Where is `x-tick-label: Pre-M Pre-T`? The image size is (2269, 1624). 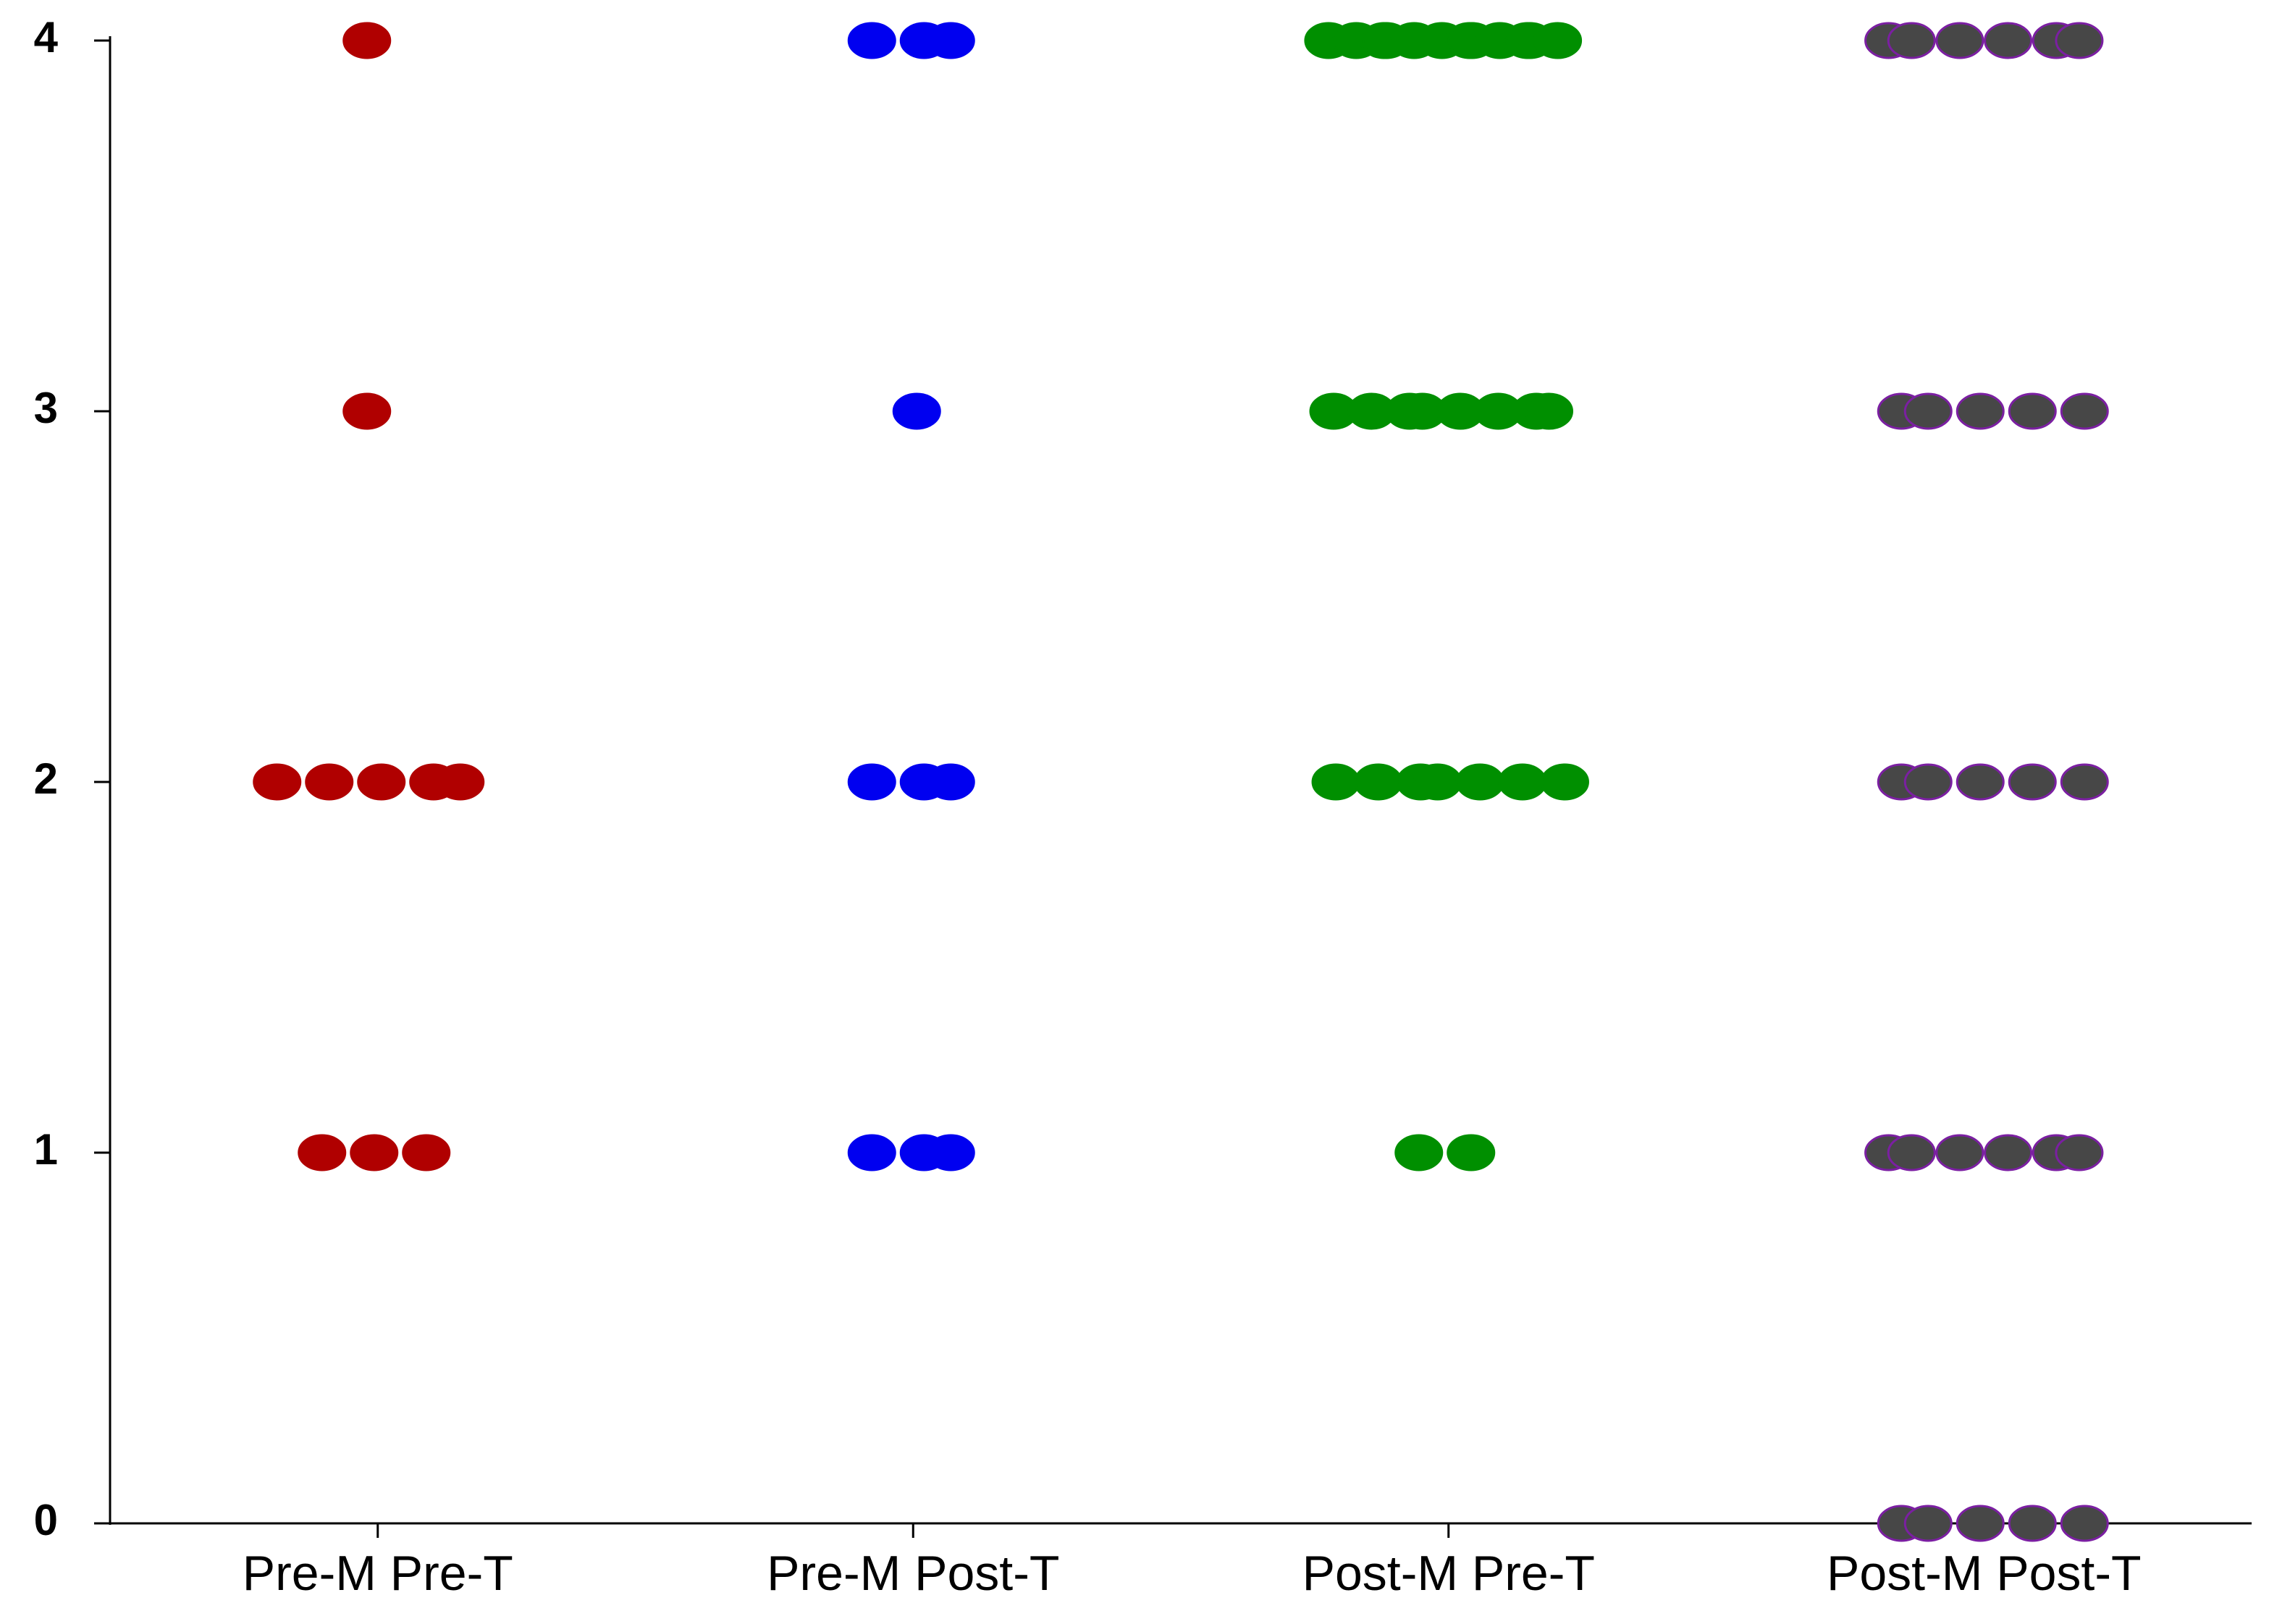 x-tick-label: Pre-M Pre-T is located at coordinates (378, 1573).